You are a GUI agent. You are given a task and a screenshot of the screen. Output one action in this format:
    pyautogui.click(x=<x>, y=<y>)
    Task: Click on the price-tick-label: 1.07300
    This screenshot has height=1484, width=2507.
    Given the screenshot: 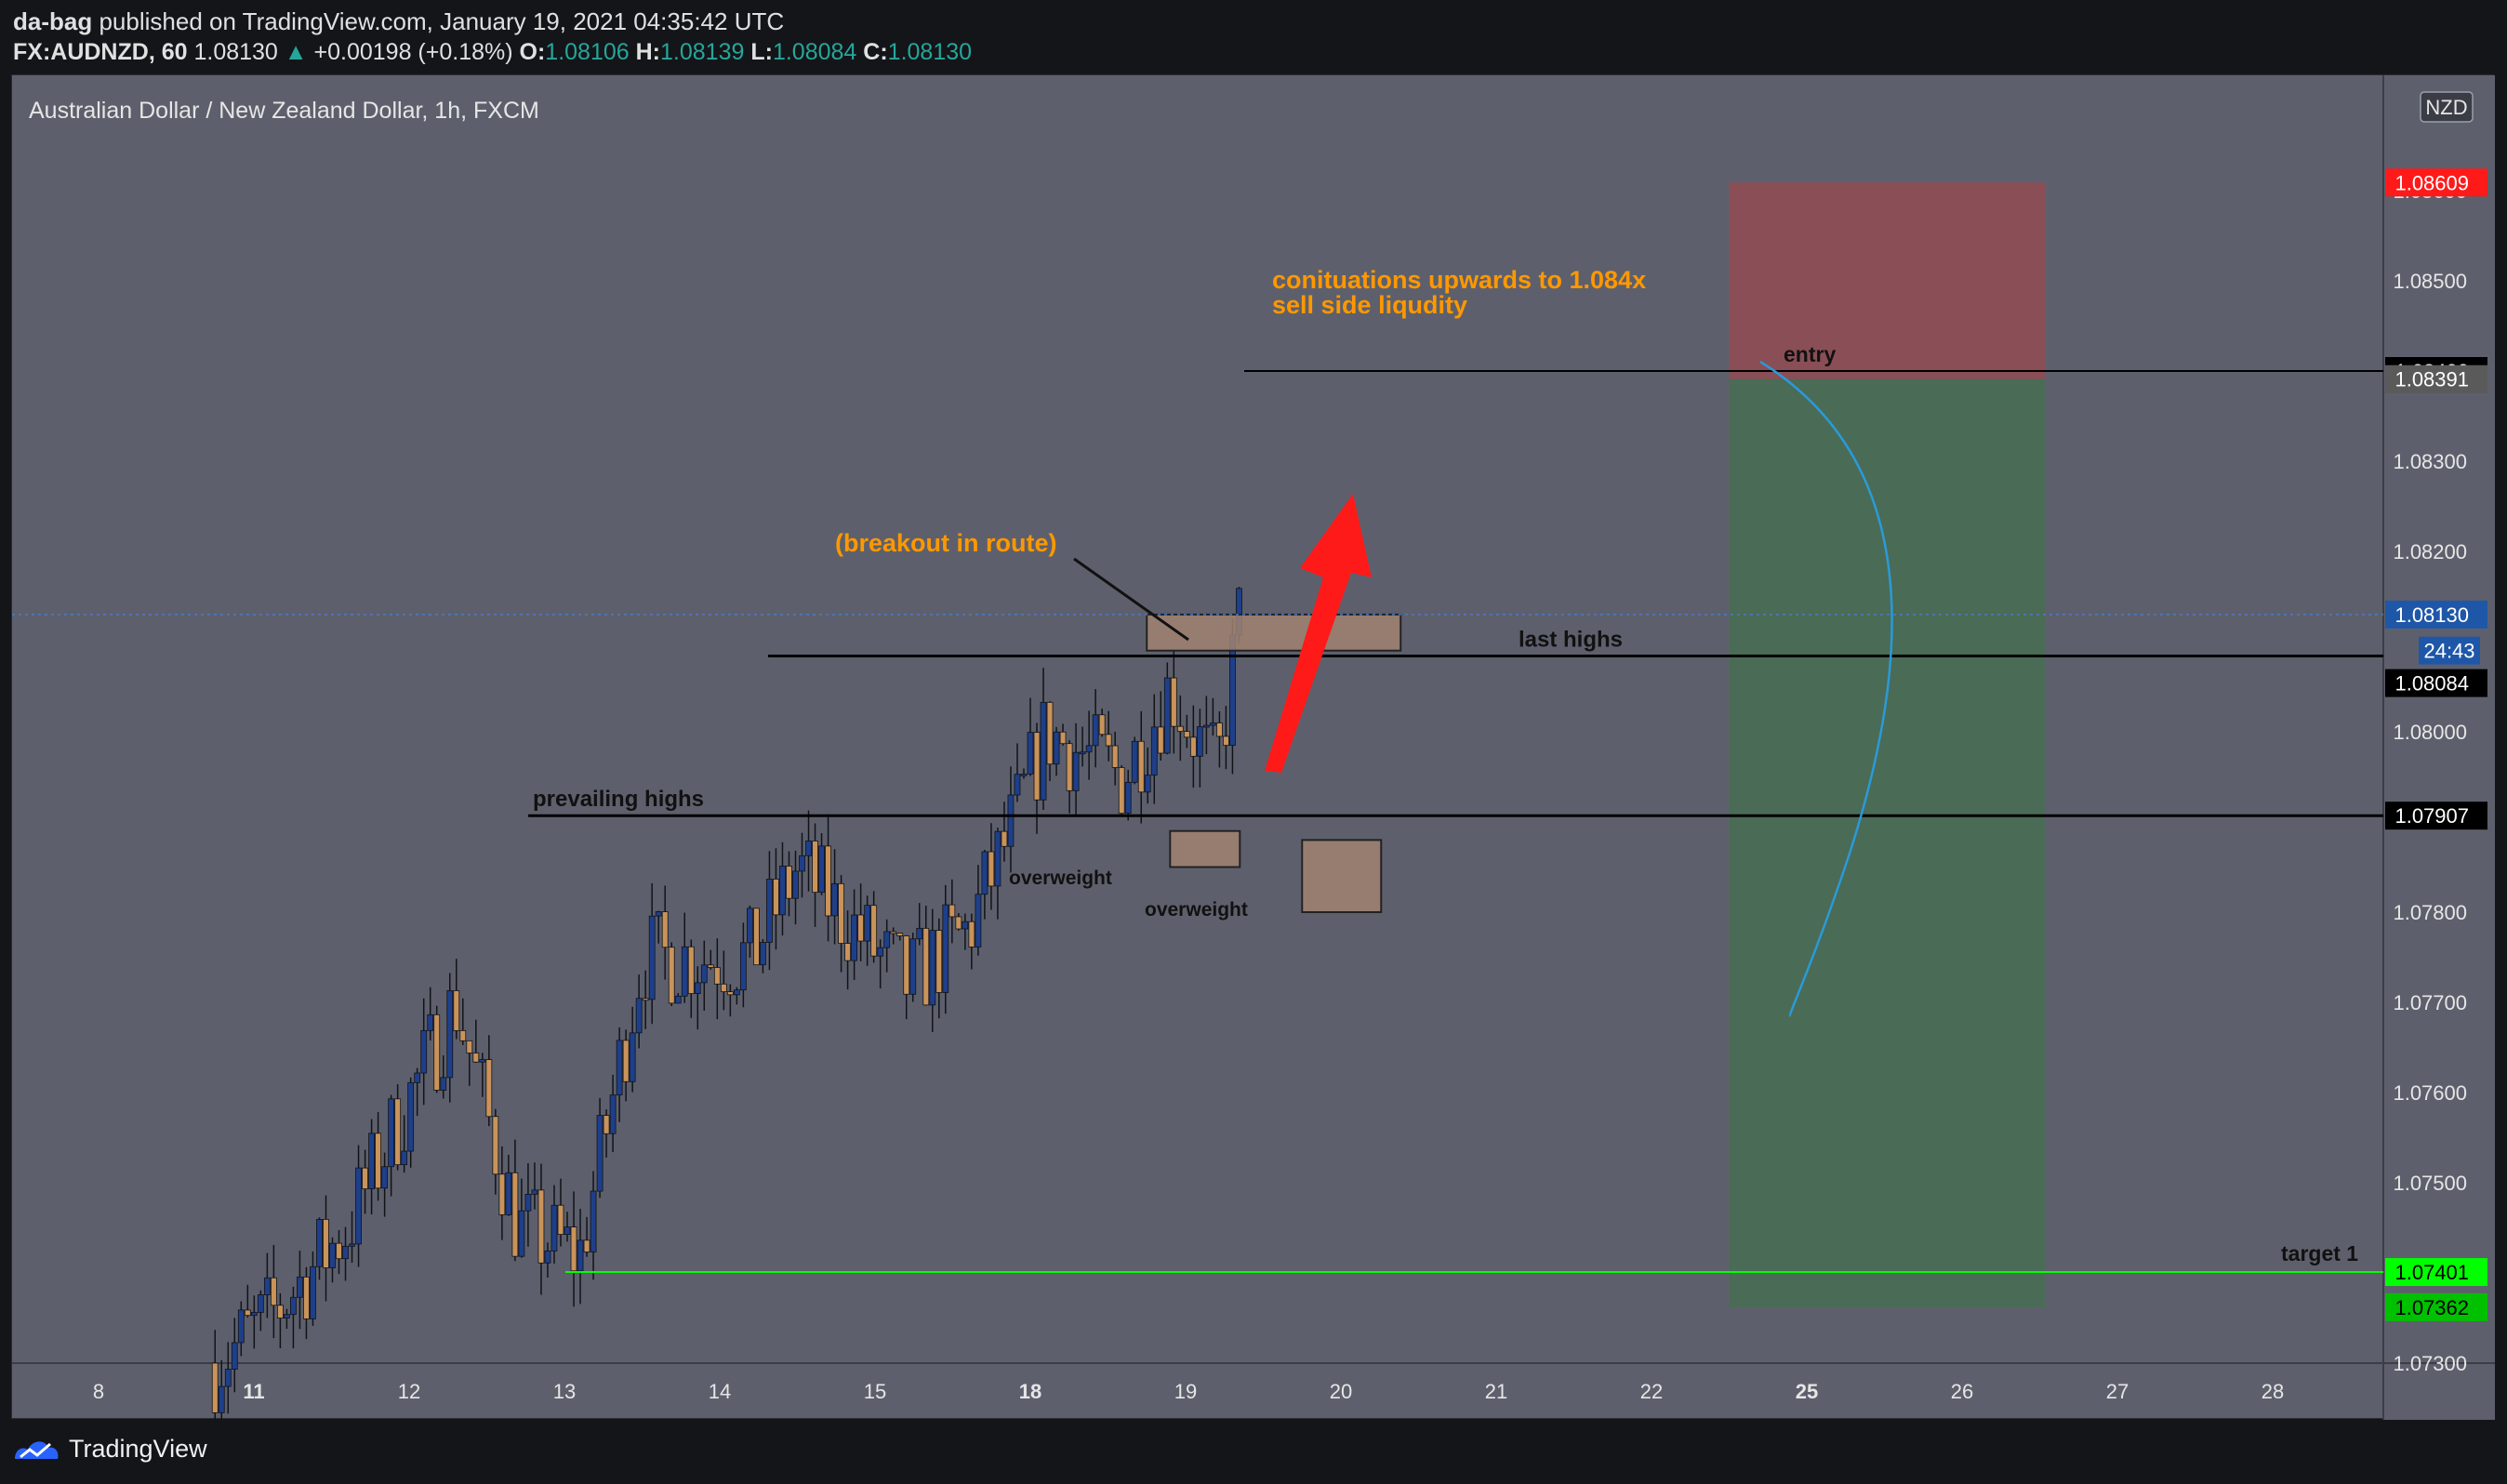 What is the action you would take?
    pyautogui.click(x=2430, y=1363)
    